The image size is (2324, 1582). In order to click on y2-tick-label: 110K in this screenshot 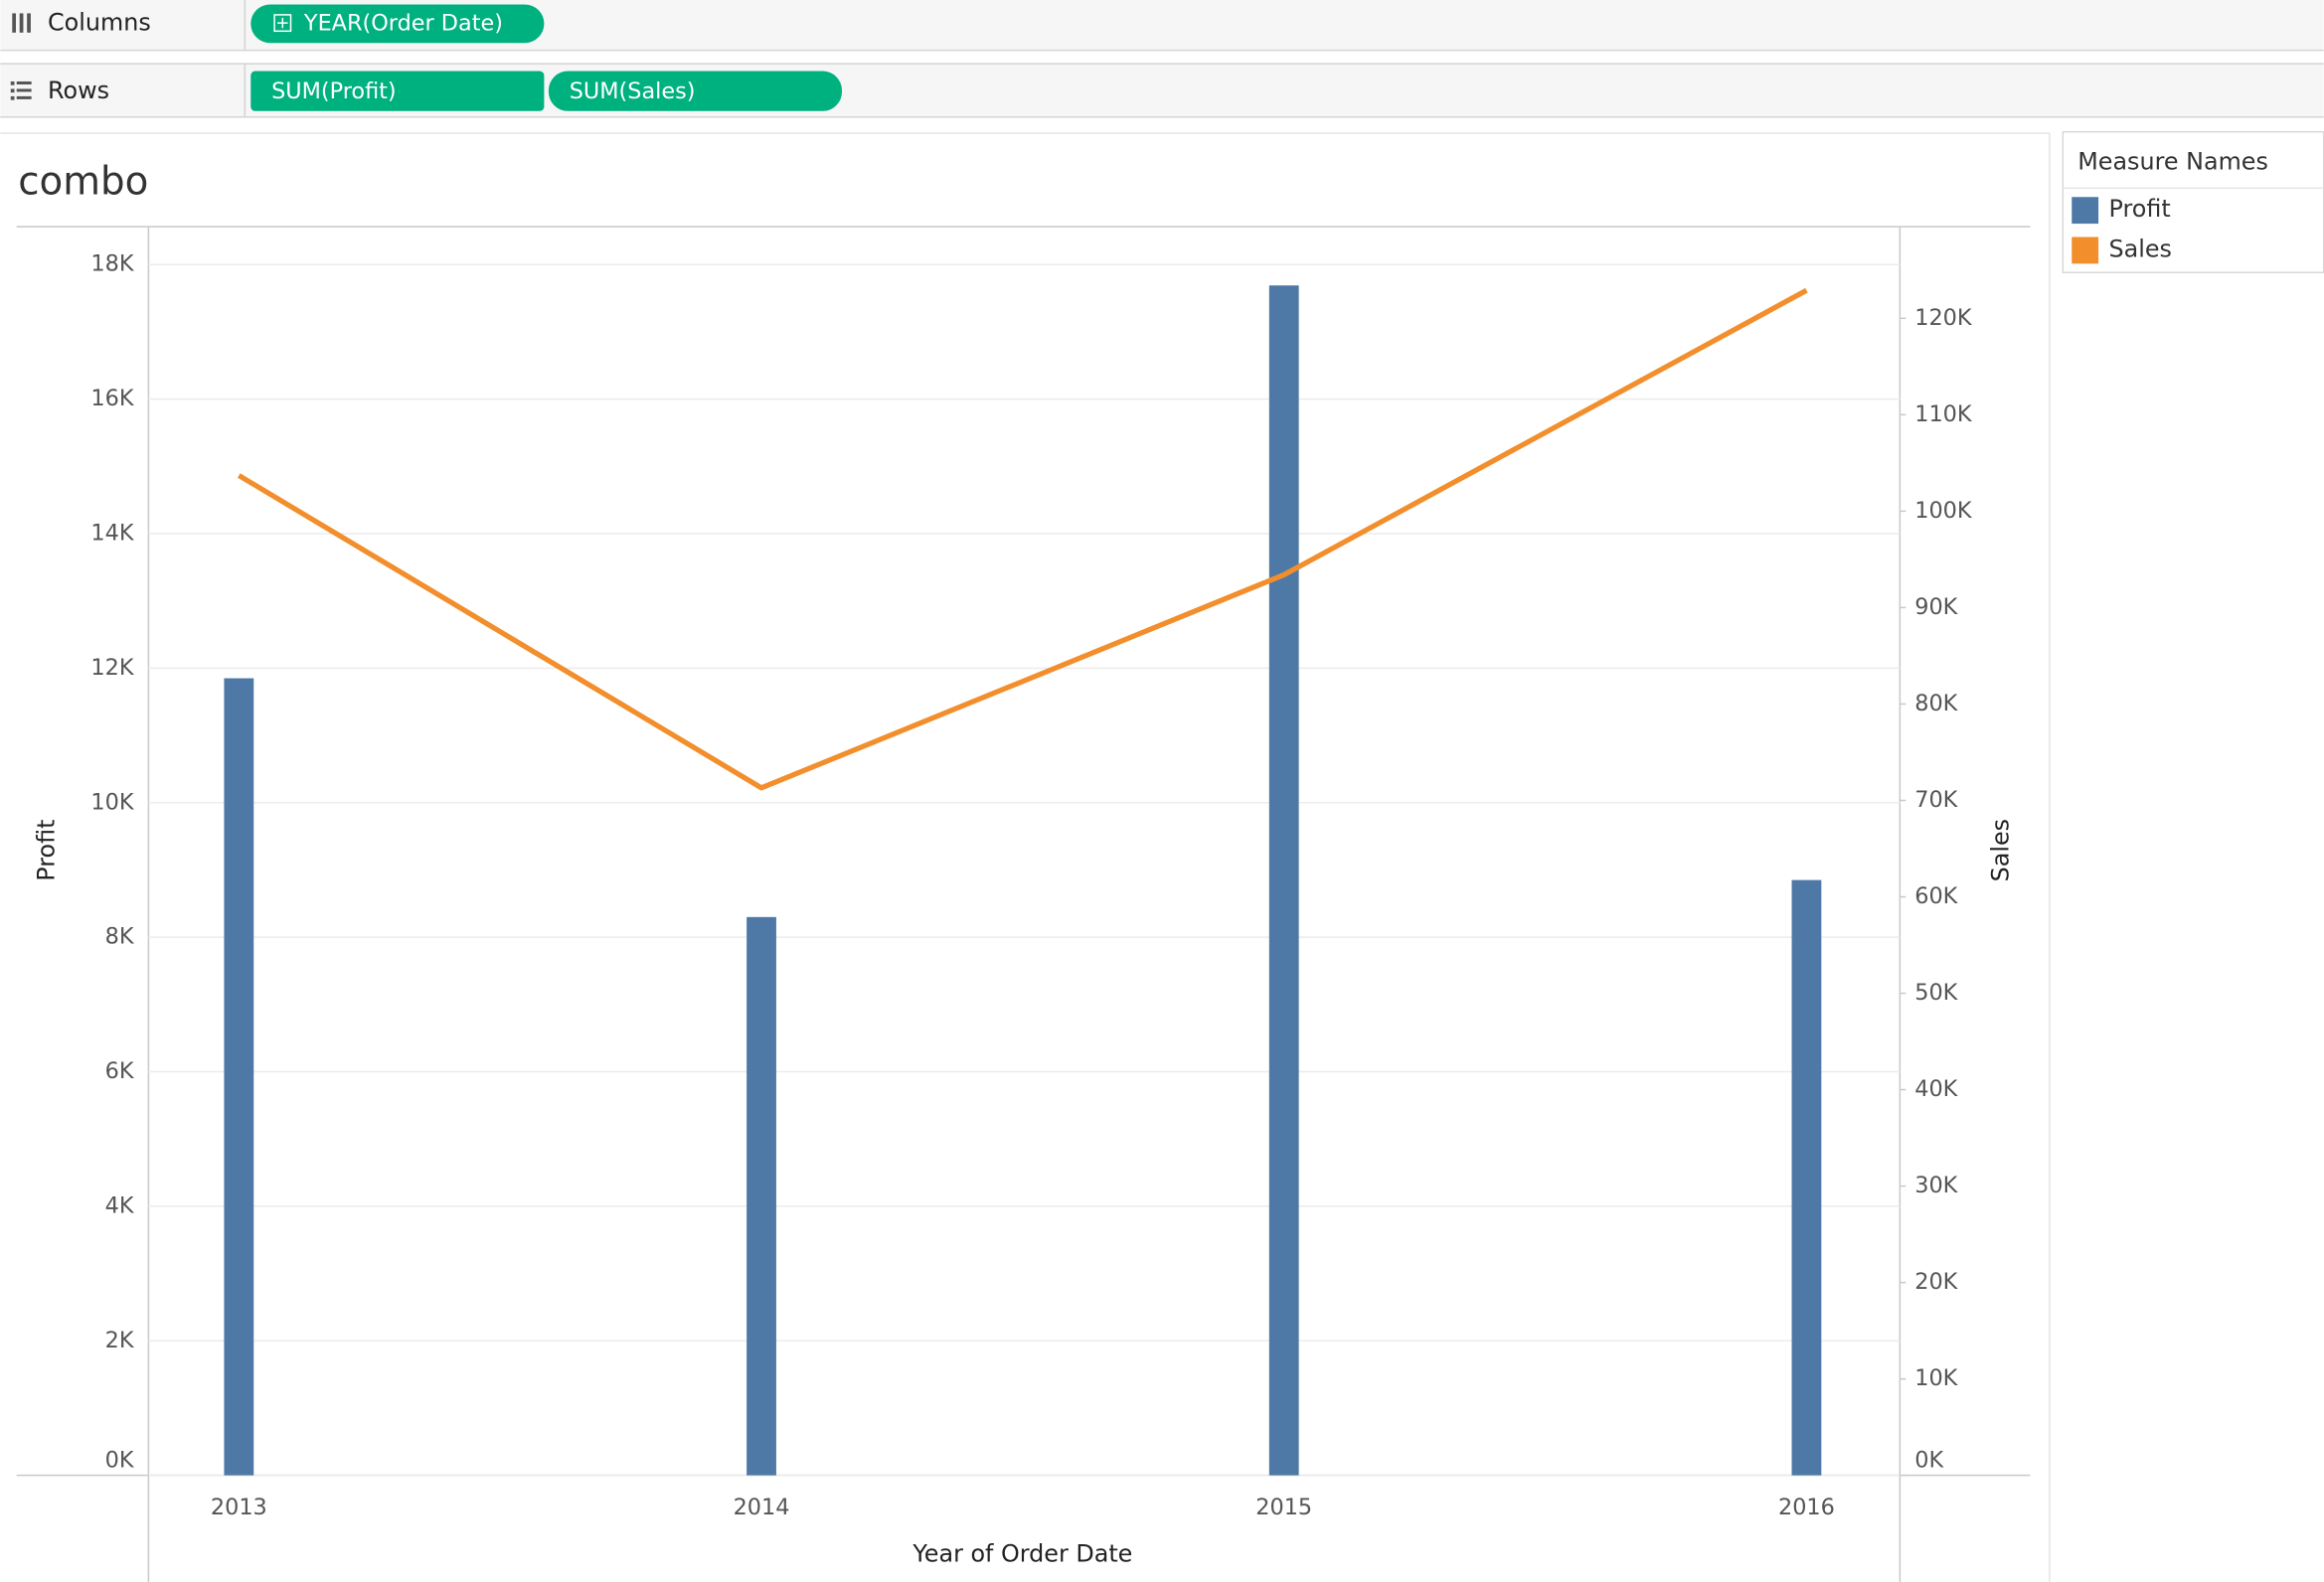, I will do `click(1944, 414)`.